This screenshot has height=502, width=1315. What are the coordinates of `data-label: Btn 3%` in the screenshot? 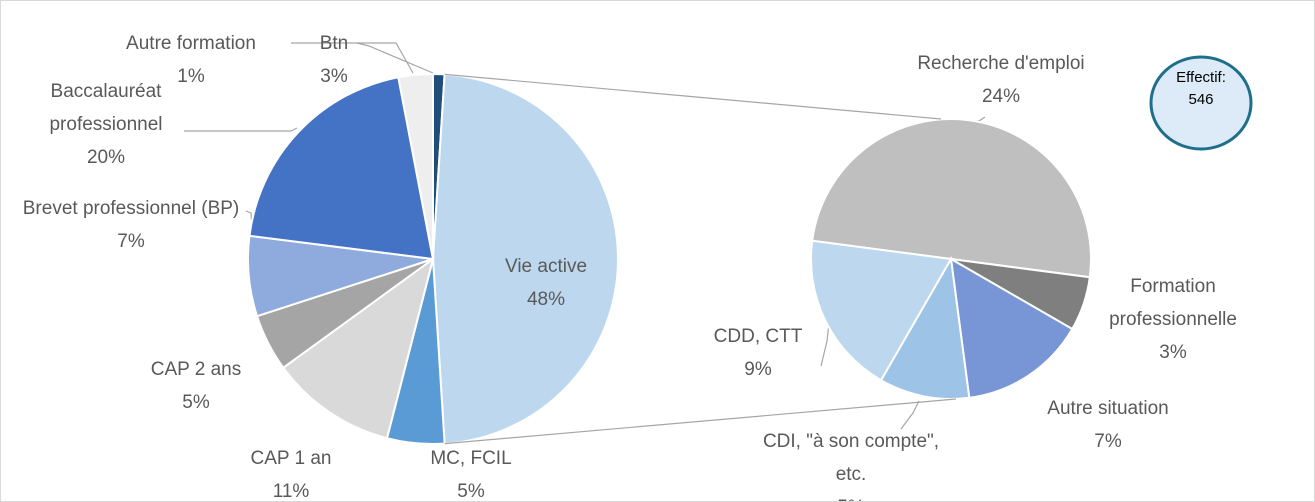 It's located at (334, 60).